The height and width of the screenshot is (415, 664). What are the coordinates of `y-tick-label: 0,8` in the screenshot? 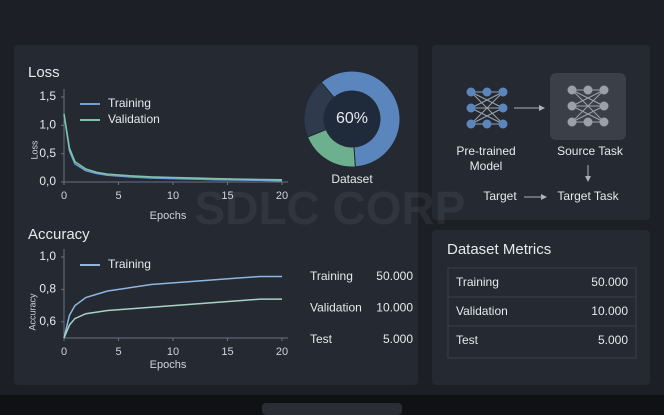 It's located at (47, 289).